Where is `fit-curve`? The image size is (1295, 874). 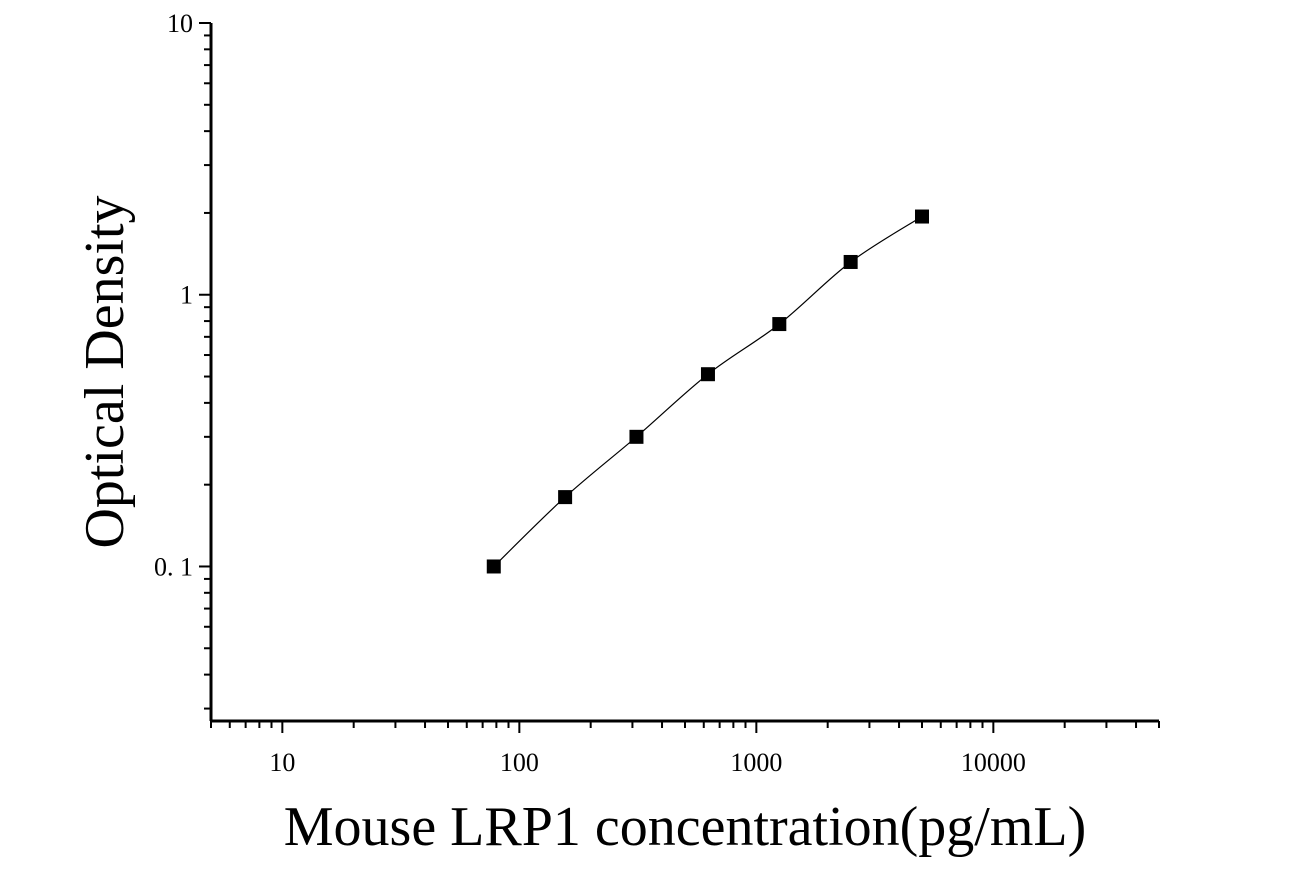
fit-curve is located at coordinates (708, 391).